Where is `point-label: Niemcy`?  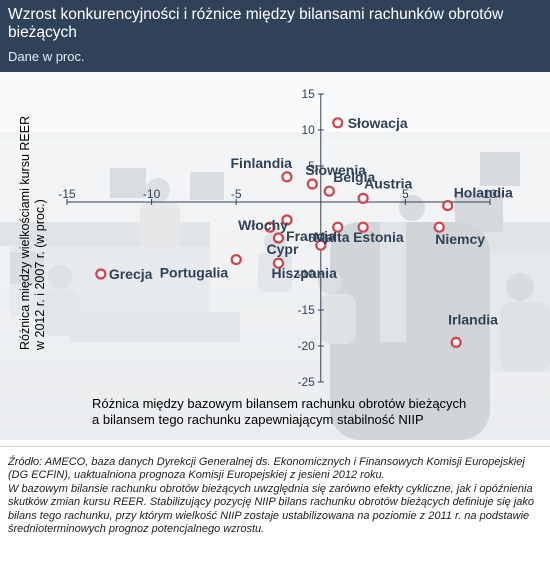 point-label: Niemcy is located at coordinates (460, 239).